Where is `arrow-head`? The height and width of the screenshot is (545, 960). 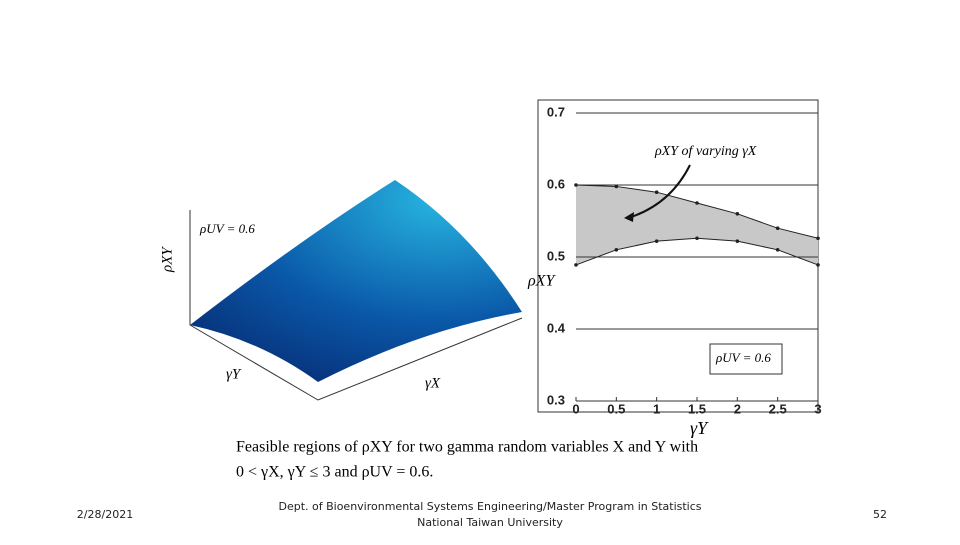
arrow-head is located at coordinates (629, 217).